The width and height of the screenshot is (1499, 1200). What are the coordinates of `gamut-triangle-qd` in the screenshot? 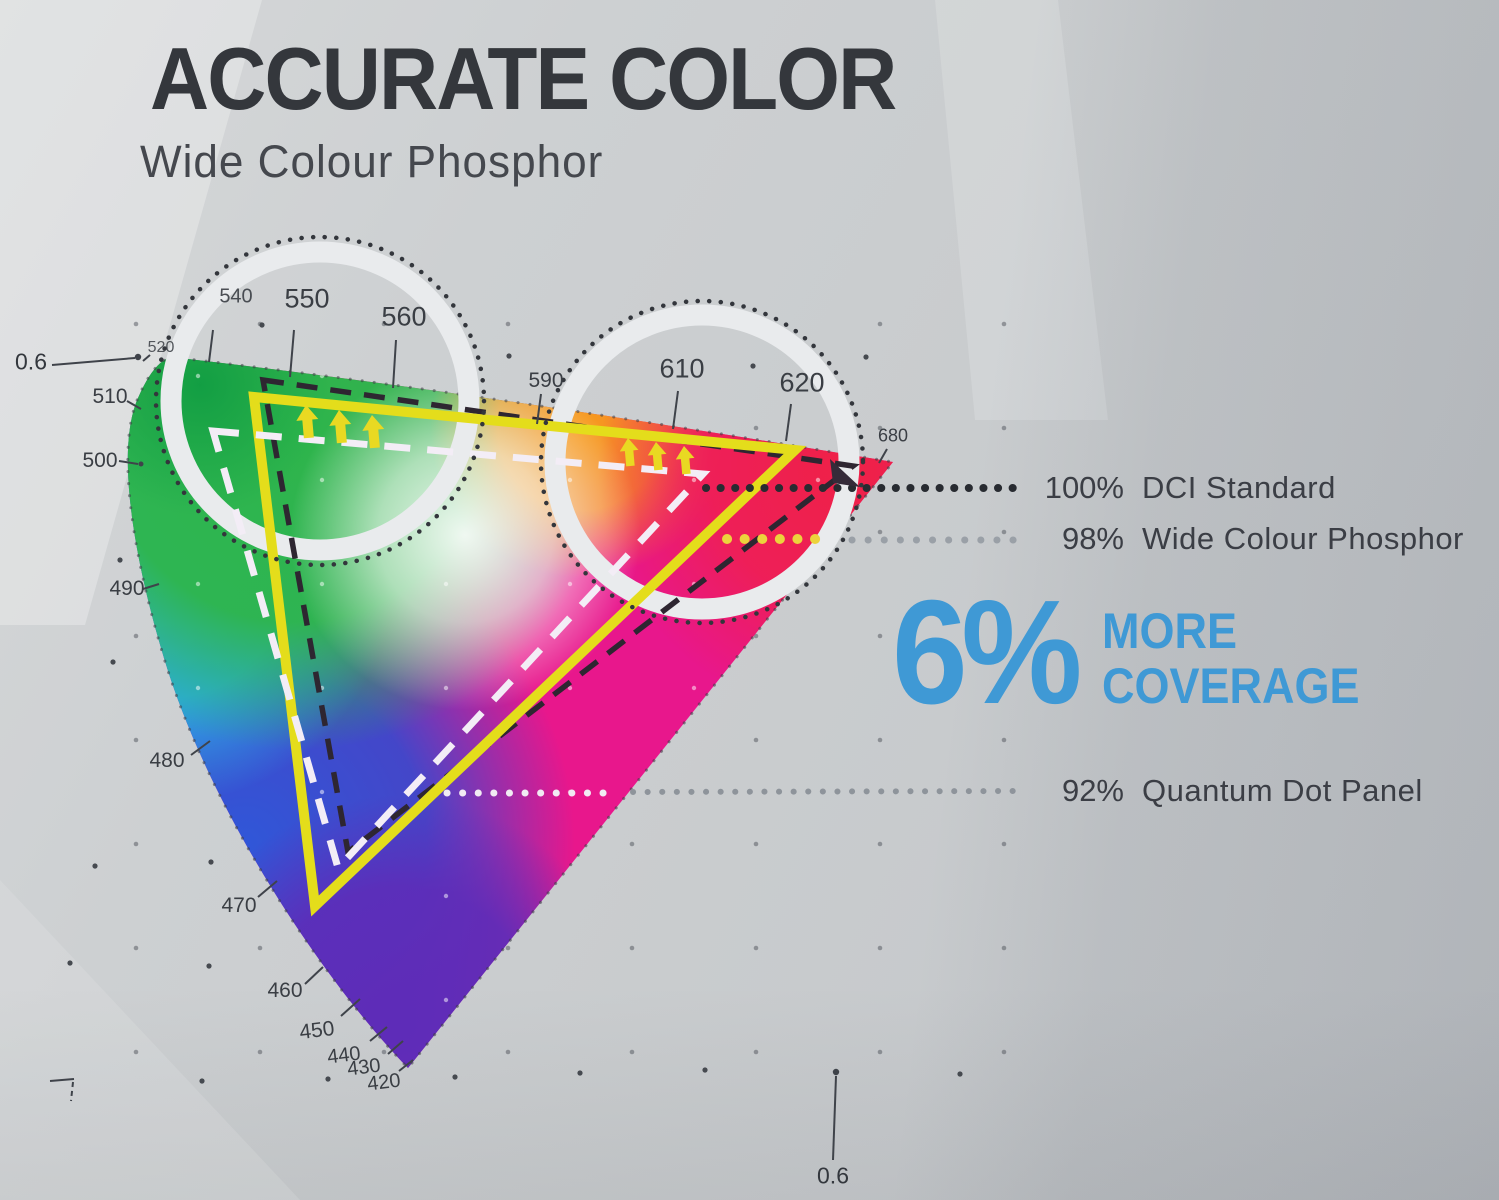 It's located at (459, 651).